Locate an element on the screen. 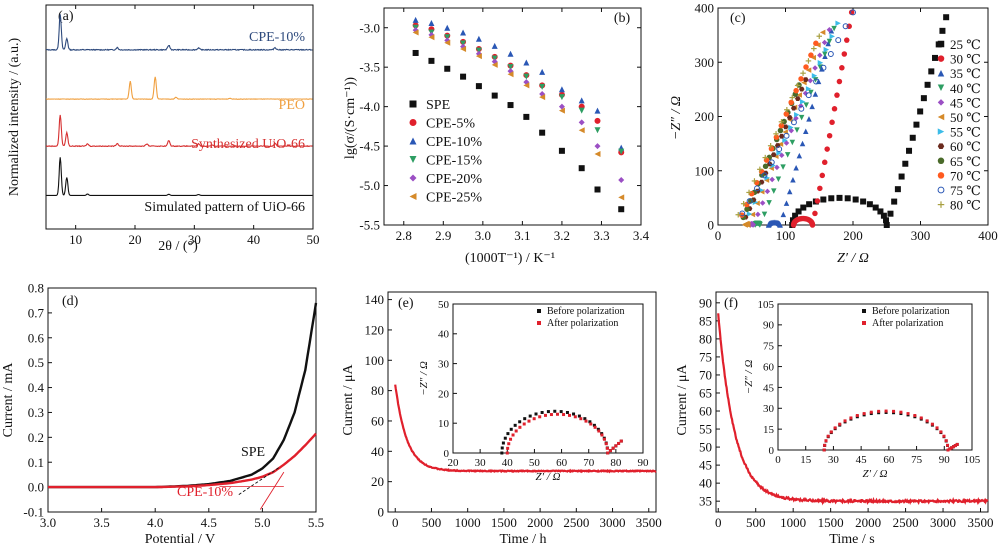 This screenshot has height=550, width=1000. x-tick-label: 45 is located at coordinates (862, 460).